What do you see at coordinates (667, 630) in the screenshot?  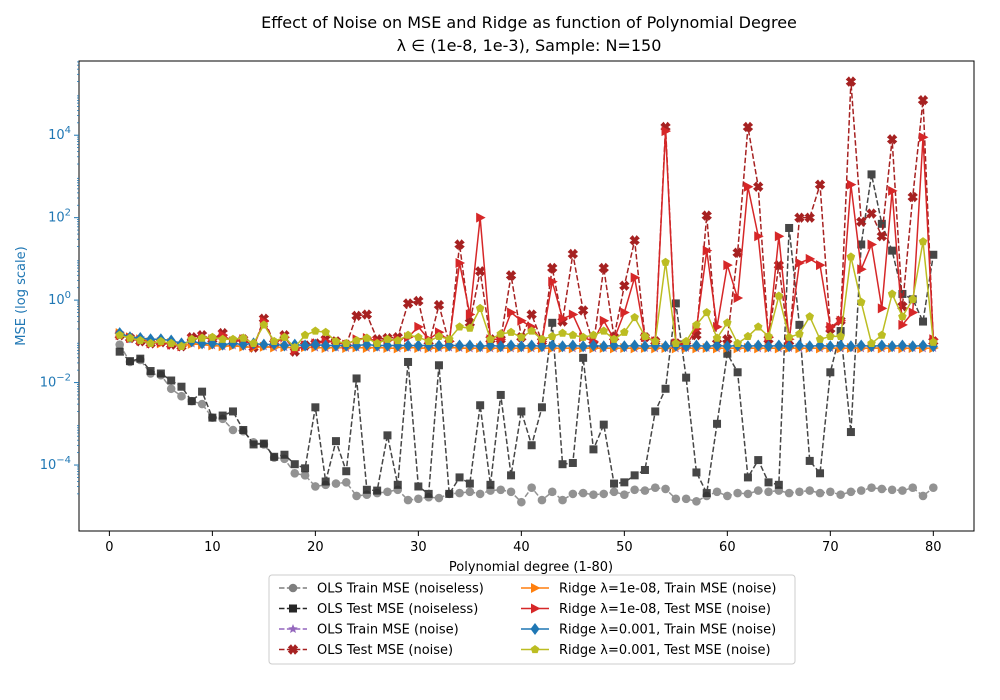 I see `legend-label: Ridge λ=0.001, Train MSE (noise)` at bounding box center [667, 630].